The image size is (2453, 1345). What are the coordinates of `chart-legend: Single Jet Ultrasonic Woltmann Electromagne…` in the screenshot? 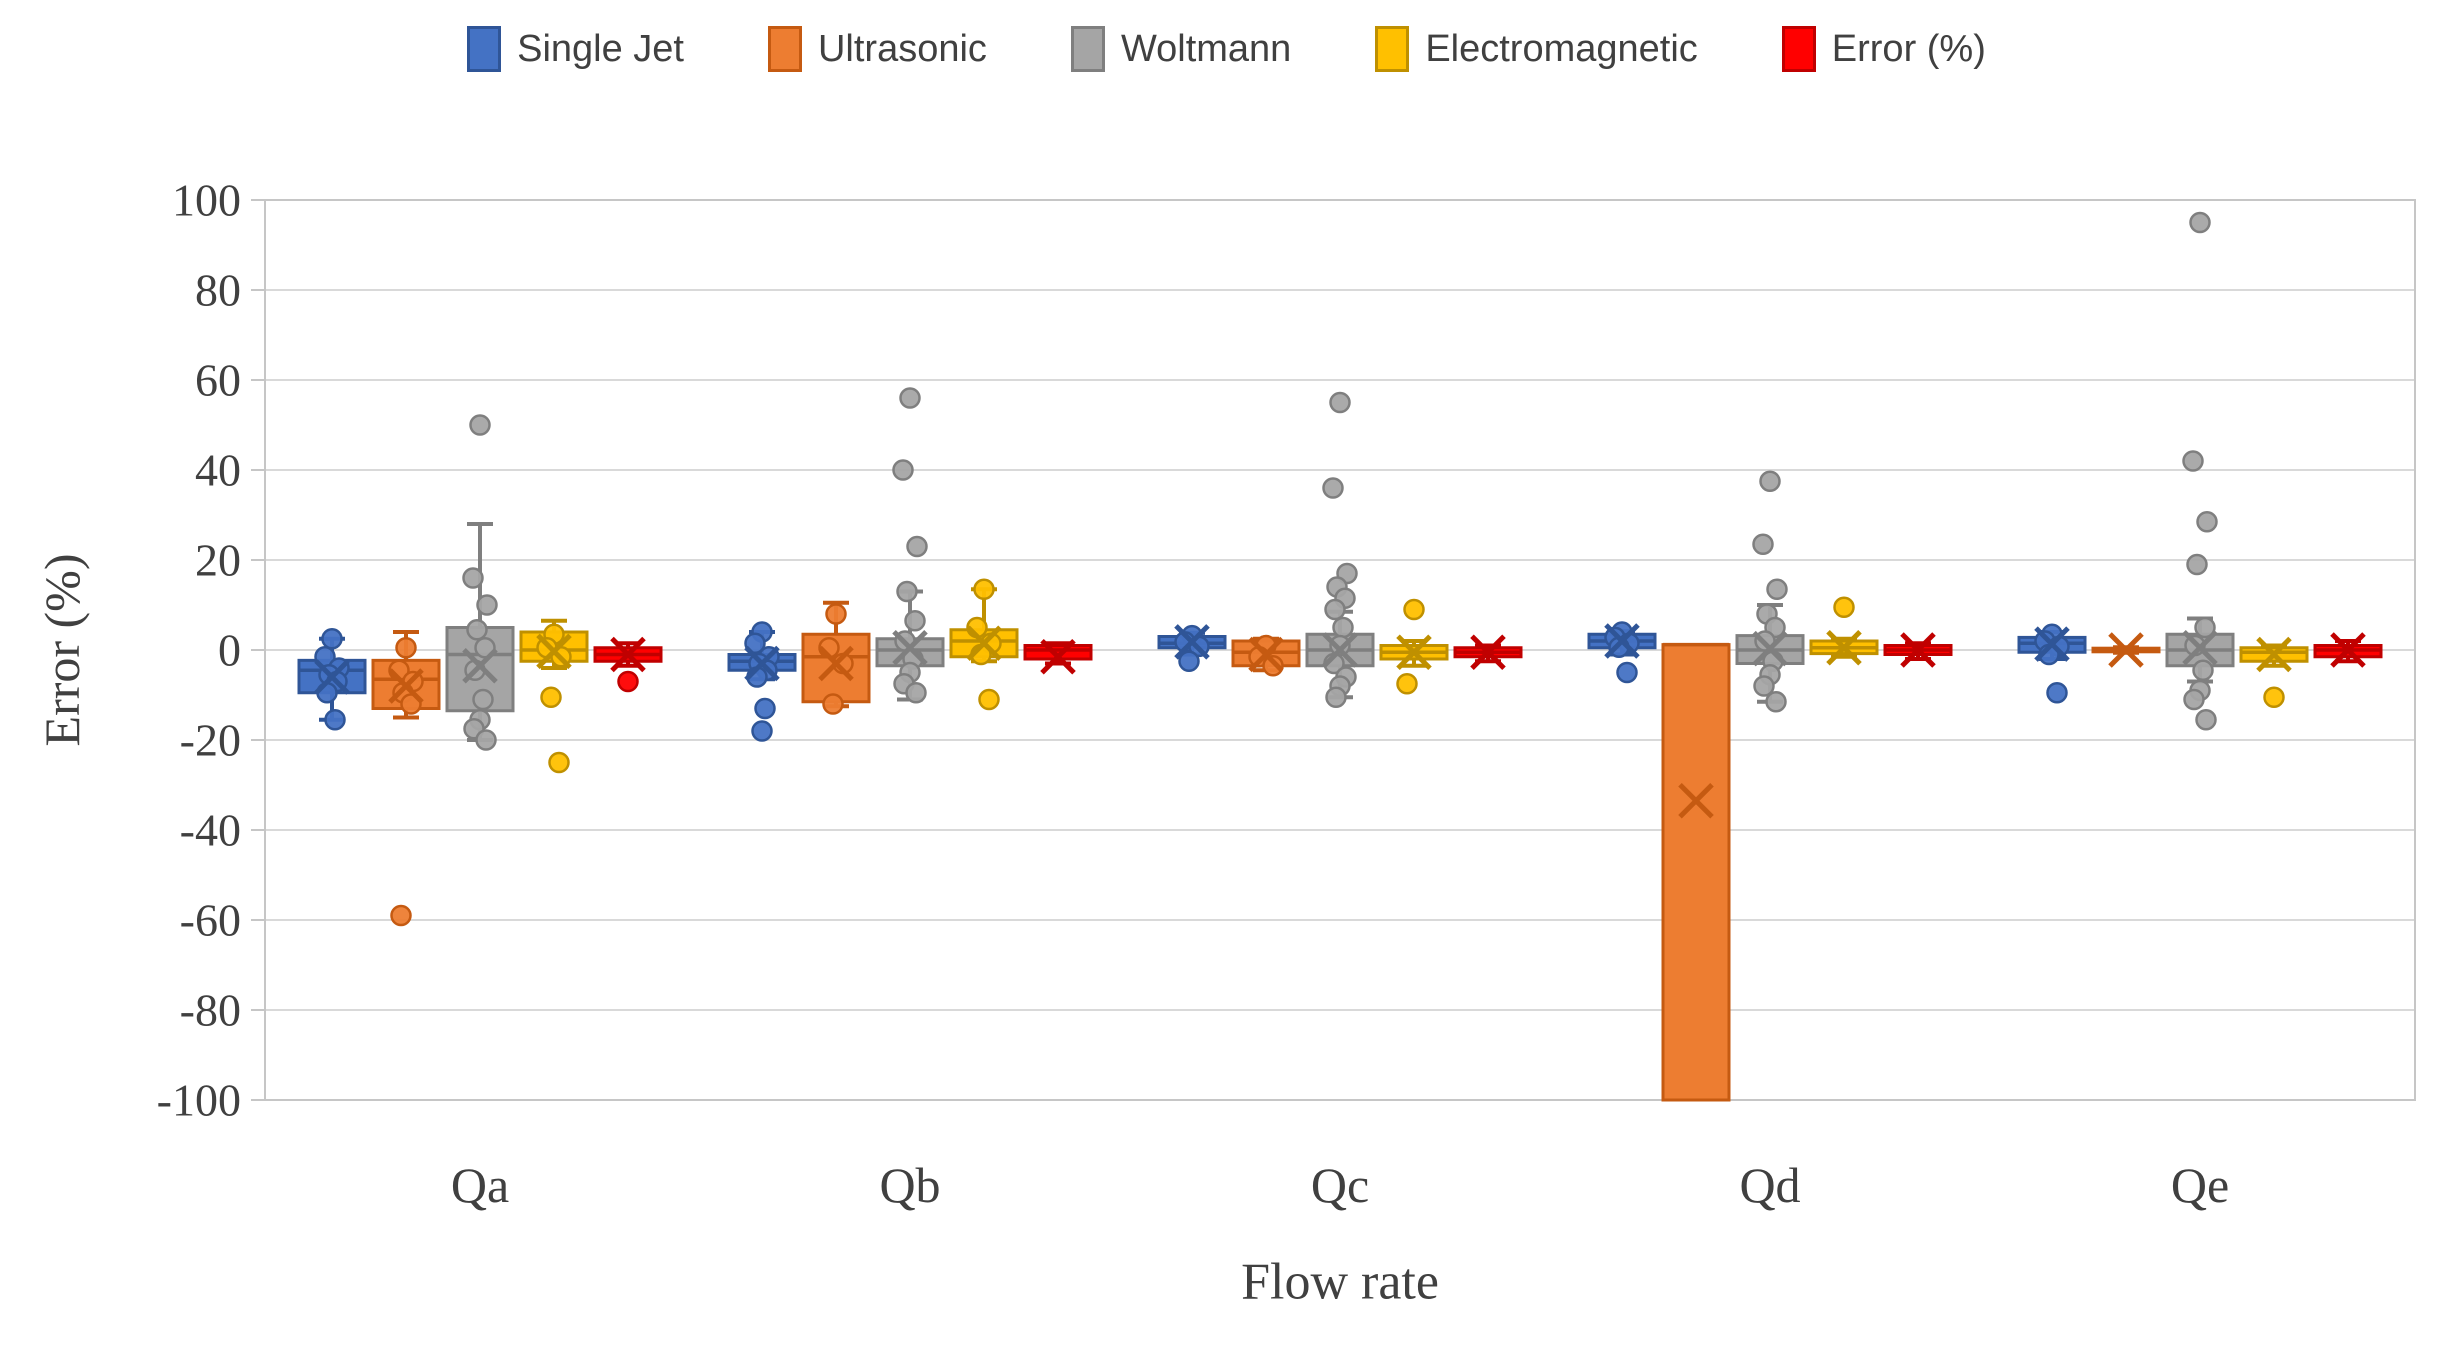 It's located at (1226, 49).